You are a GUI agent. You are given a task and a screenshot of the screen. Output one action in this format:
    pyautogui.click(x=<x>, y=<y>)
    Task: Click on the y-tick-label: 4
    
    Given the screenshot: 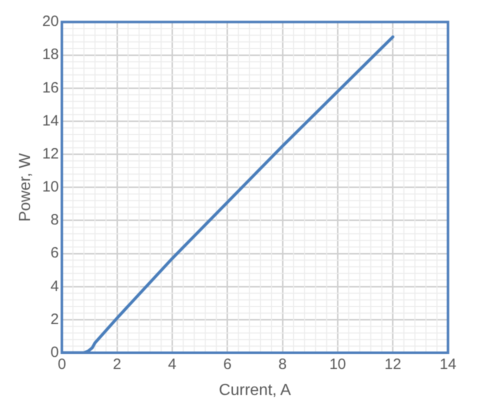 What is the action you would take?
    pyautogui.click(x=54, y=286)
    